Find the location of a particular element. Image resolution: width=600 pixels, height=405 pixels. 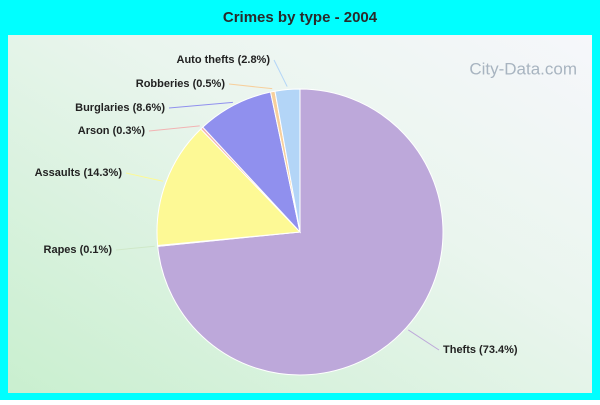

data-label: Thefts (73.4%) is located at coordinates (480, 350).